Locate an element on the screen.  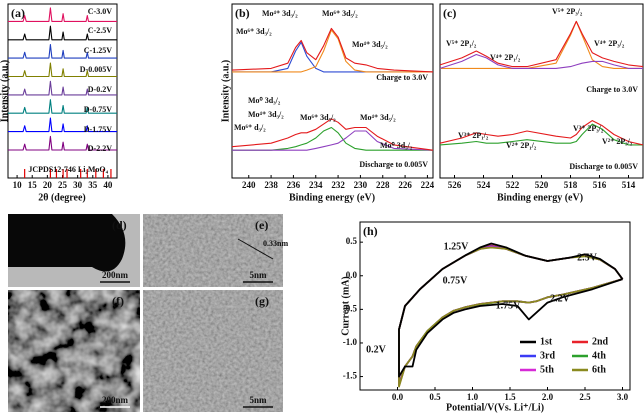
x-tick-label: 232 is located at coordinates (338, 185).